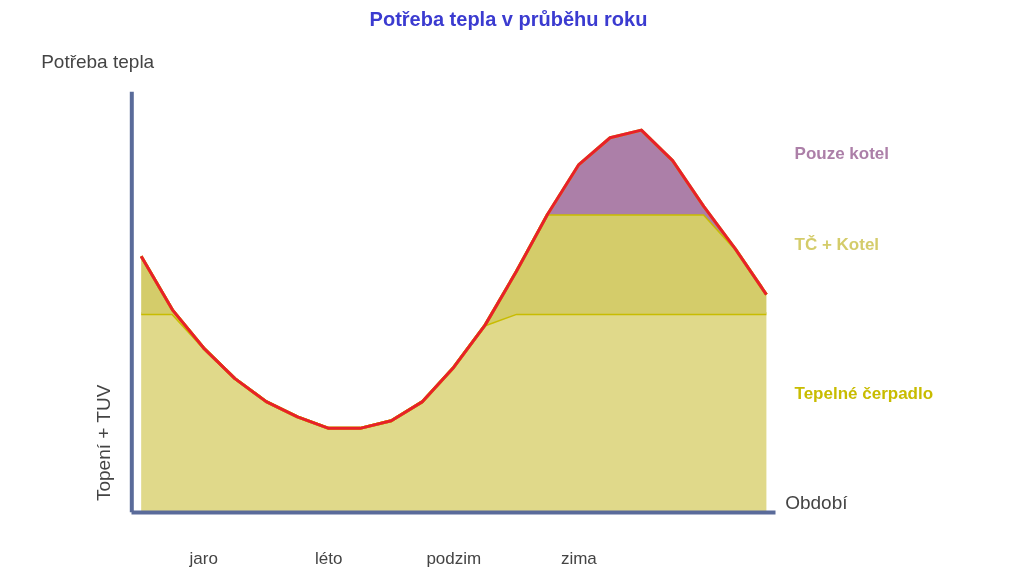 The width and height of the screenshot is (1016, 570). I want to click on x-tick-label: léto, so click(329, 558).